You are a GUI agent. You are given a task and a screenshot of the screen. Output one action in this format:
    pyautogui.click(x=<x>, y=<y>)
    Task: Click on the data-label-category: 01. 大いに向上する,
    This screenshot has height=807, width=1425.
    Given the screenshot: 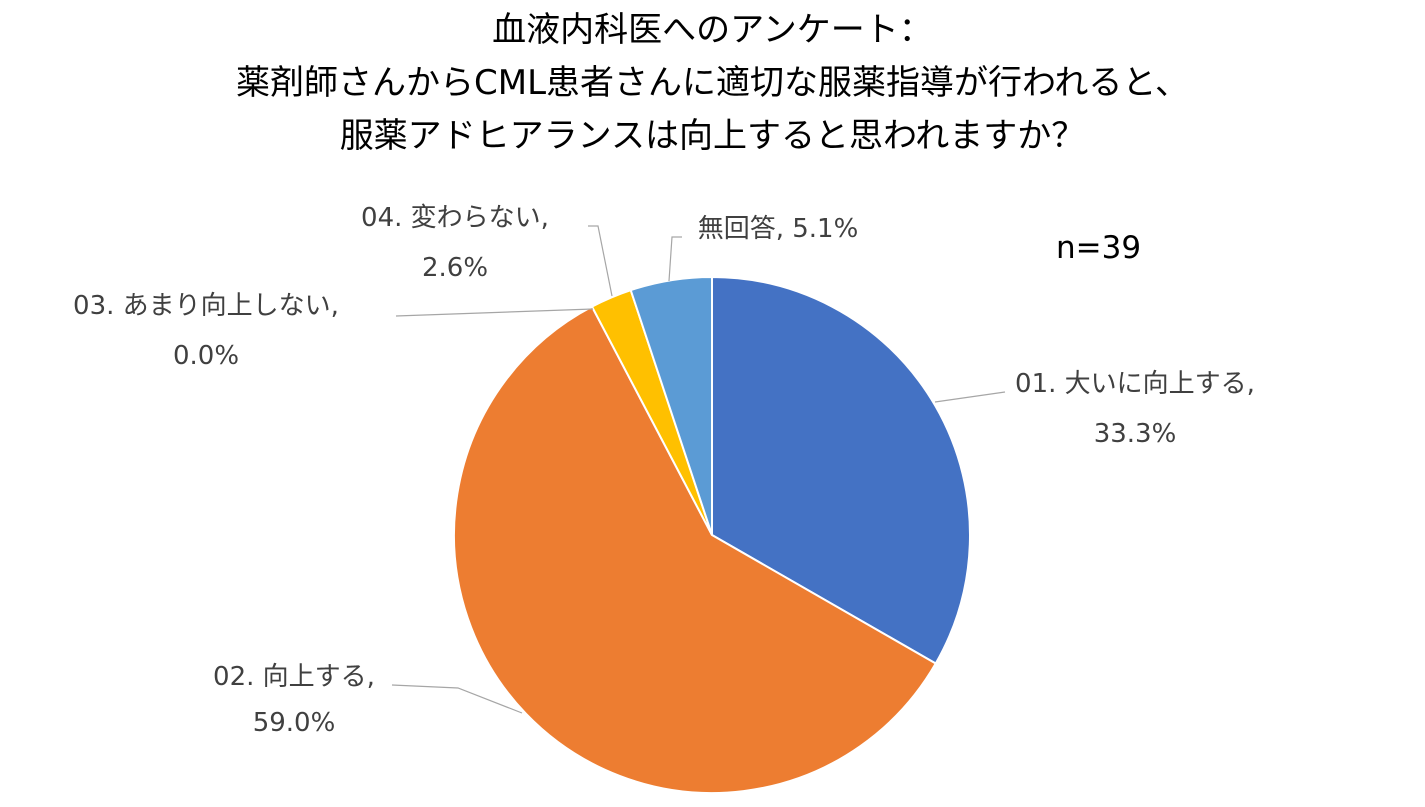 What is the action you would take?
    pyautogui.click(x=1135, y=384)
    